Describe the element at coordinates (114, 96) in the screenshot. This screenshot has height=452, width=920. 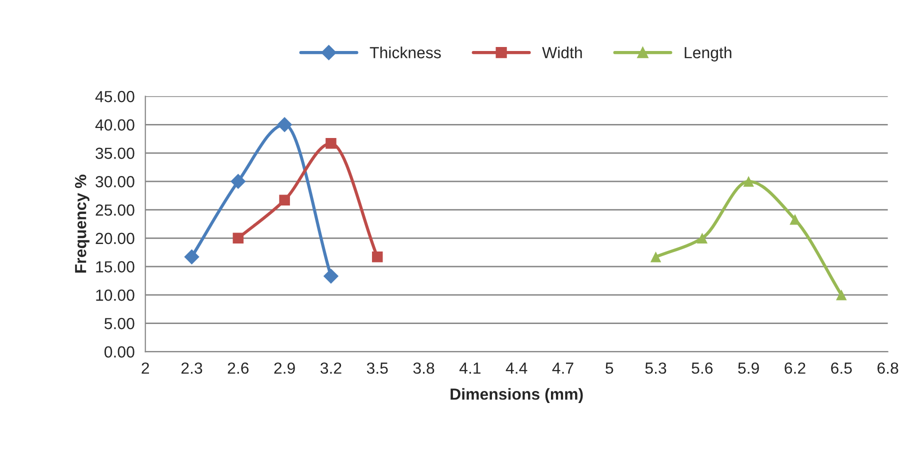
I see `y-tick-label: 45.00` at that location.